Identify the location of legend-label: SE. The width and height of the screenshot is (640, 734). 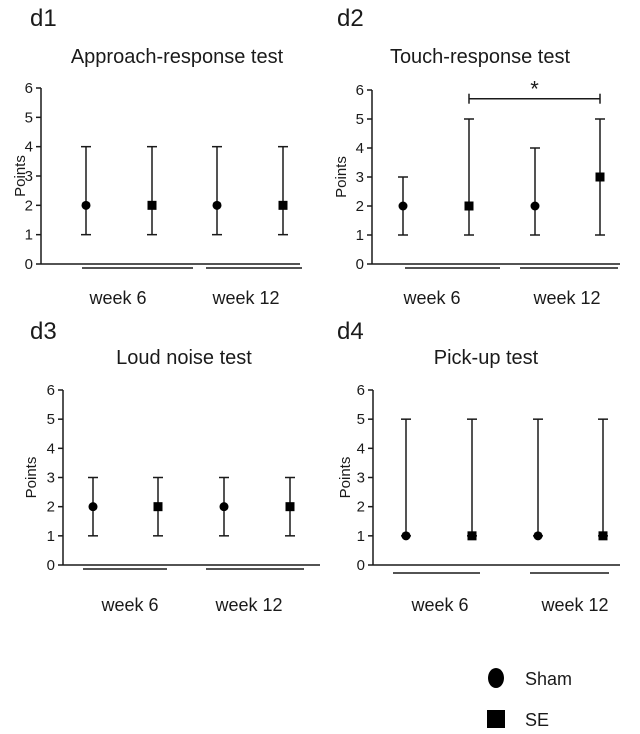
(537, 720).